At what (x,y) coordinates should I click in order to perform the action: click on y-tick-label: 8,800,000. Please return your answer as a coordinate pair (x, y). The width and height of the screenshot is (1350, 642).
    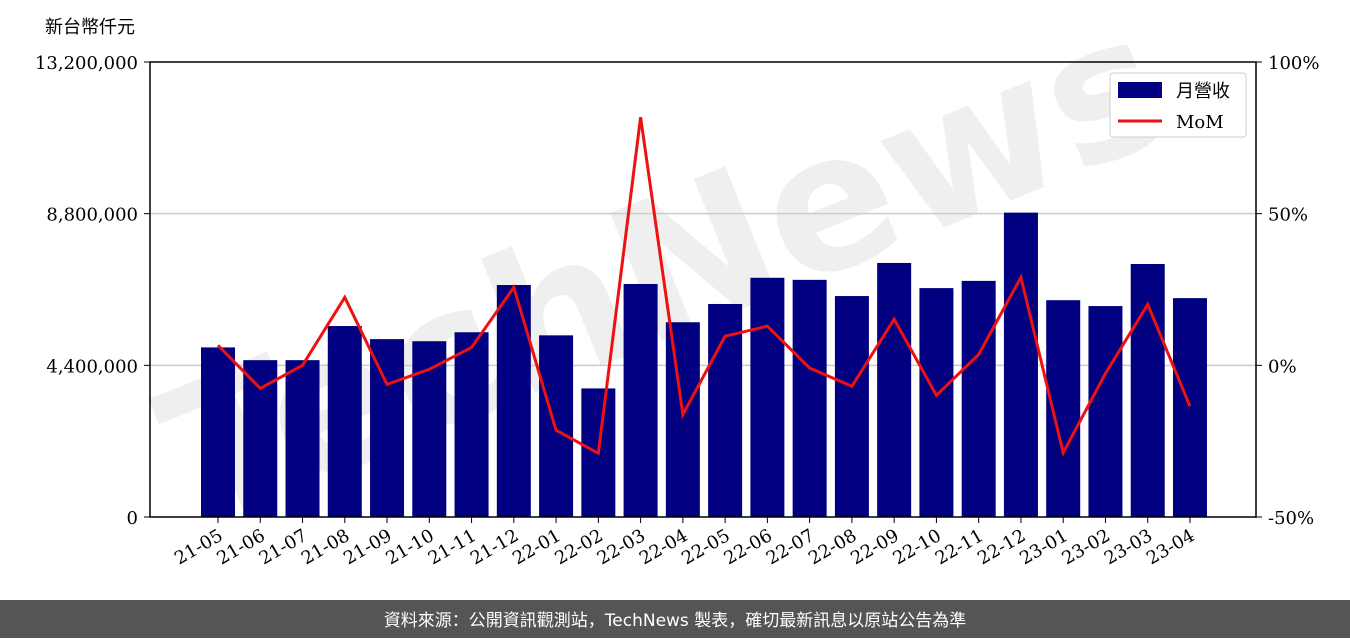
    Looking at the image, I should click on (92, 215).